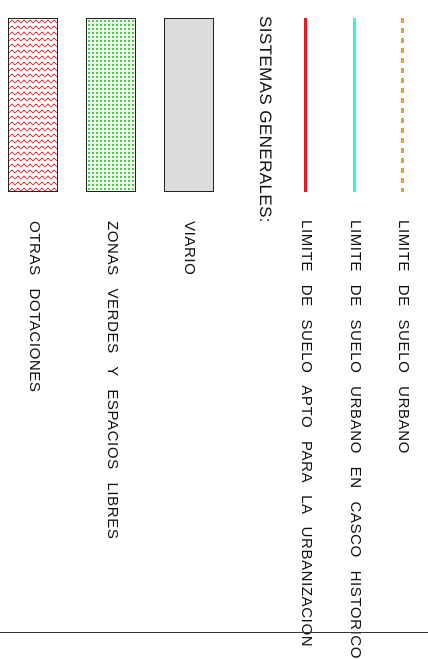 This screenshot has width=428, height=659. I want to click on green-spaces-swatch, so click(111, 105).